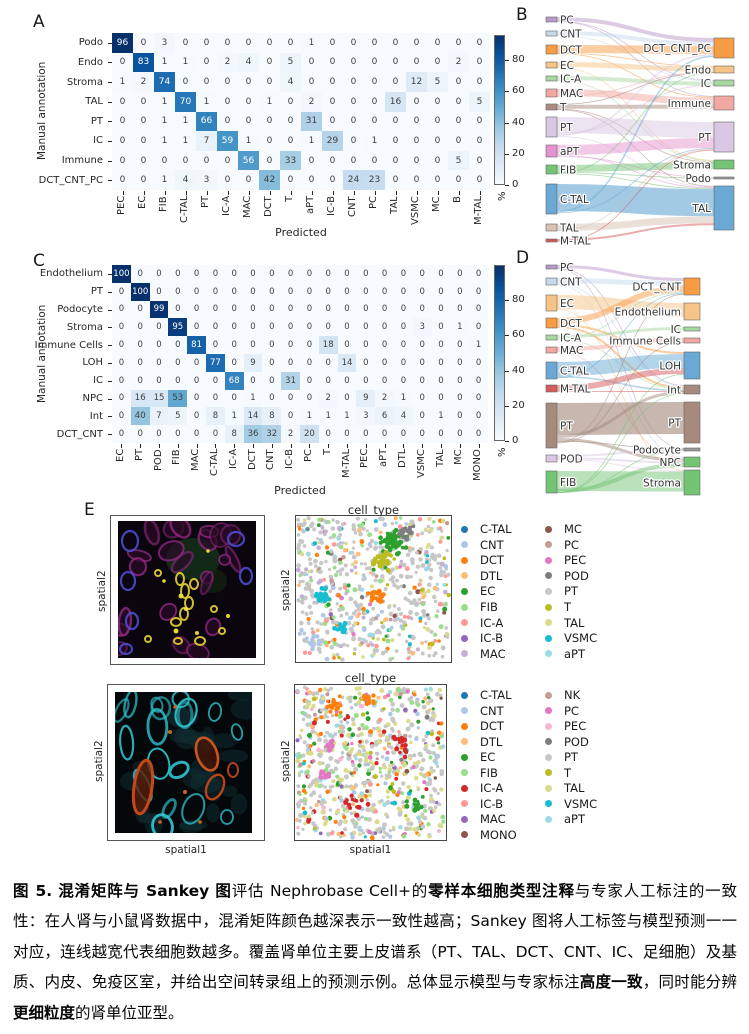  Describe the element at coordinates (698, 179) in the screenshot. I see `sankey-node-label: Podo` at that location.